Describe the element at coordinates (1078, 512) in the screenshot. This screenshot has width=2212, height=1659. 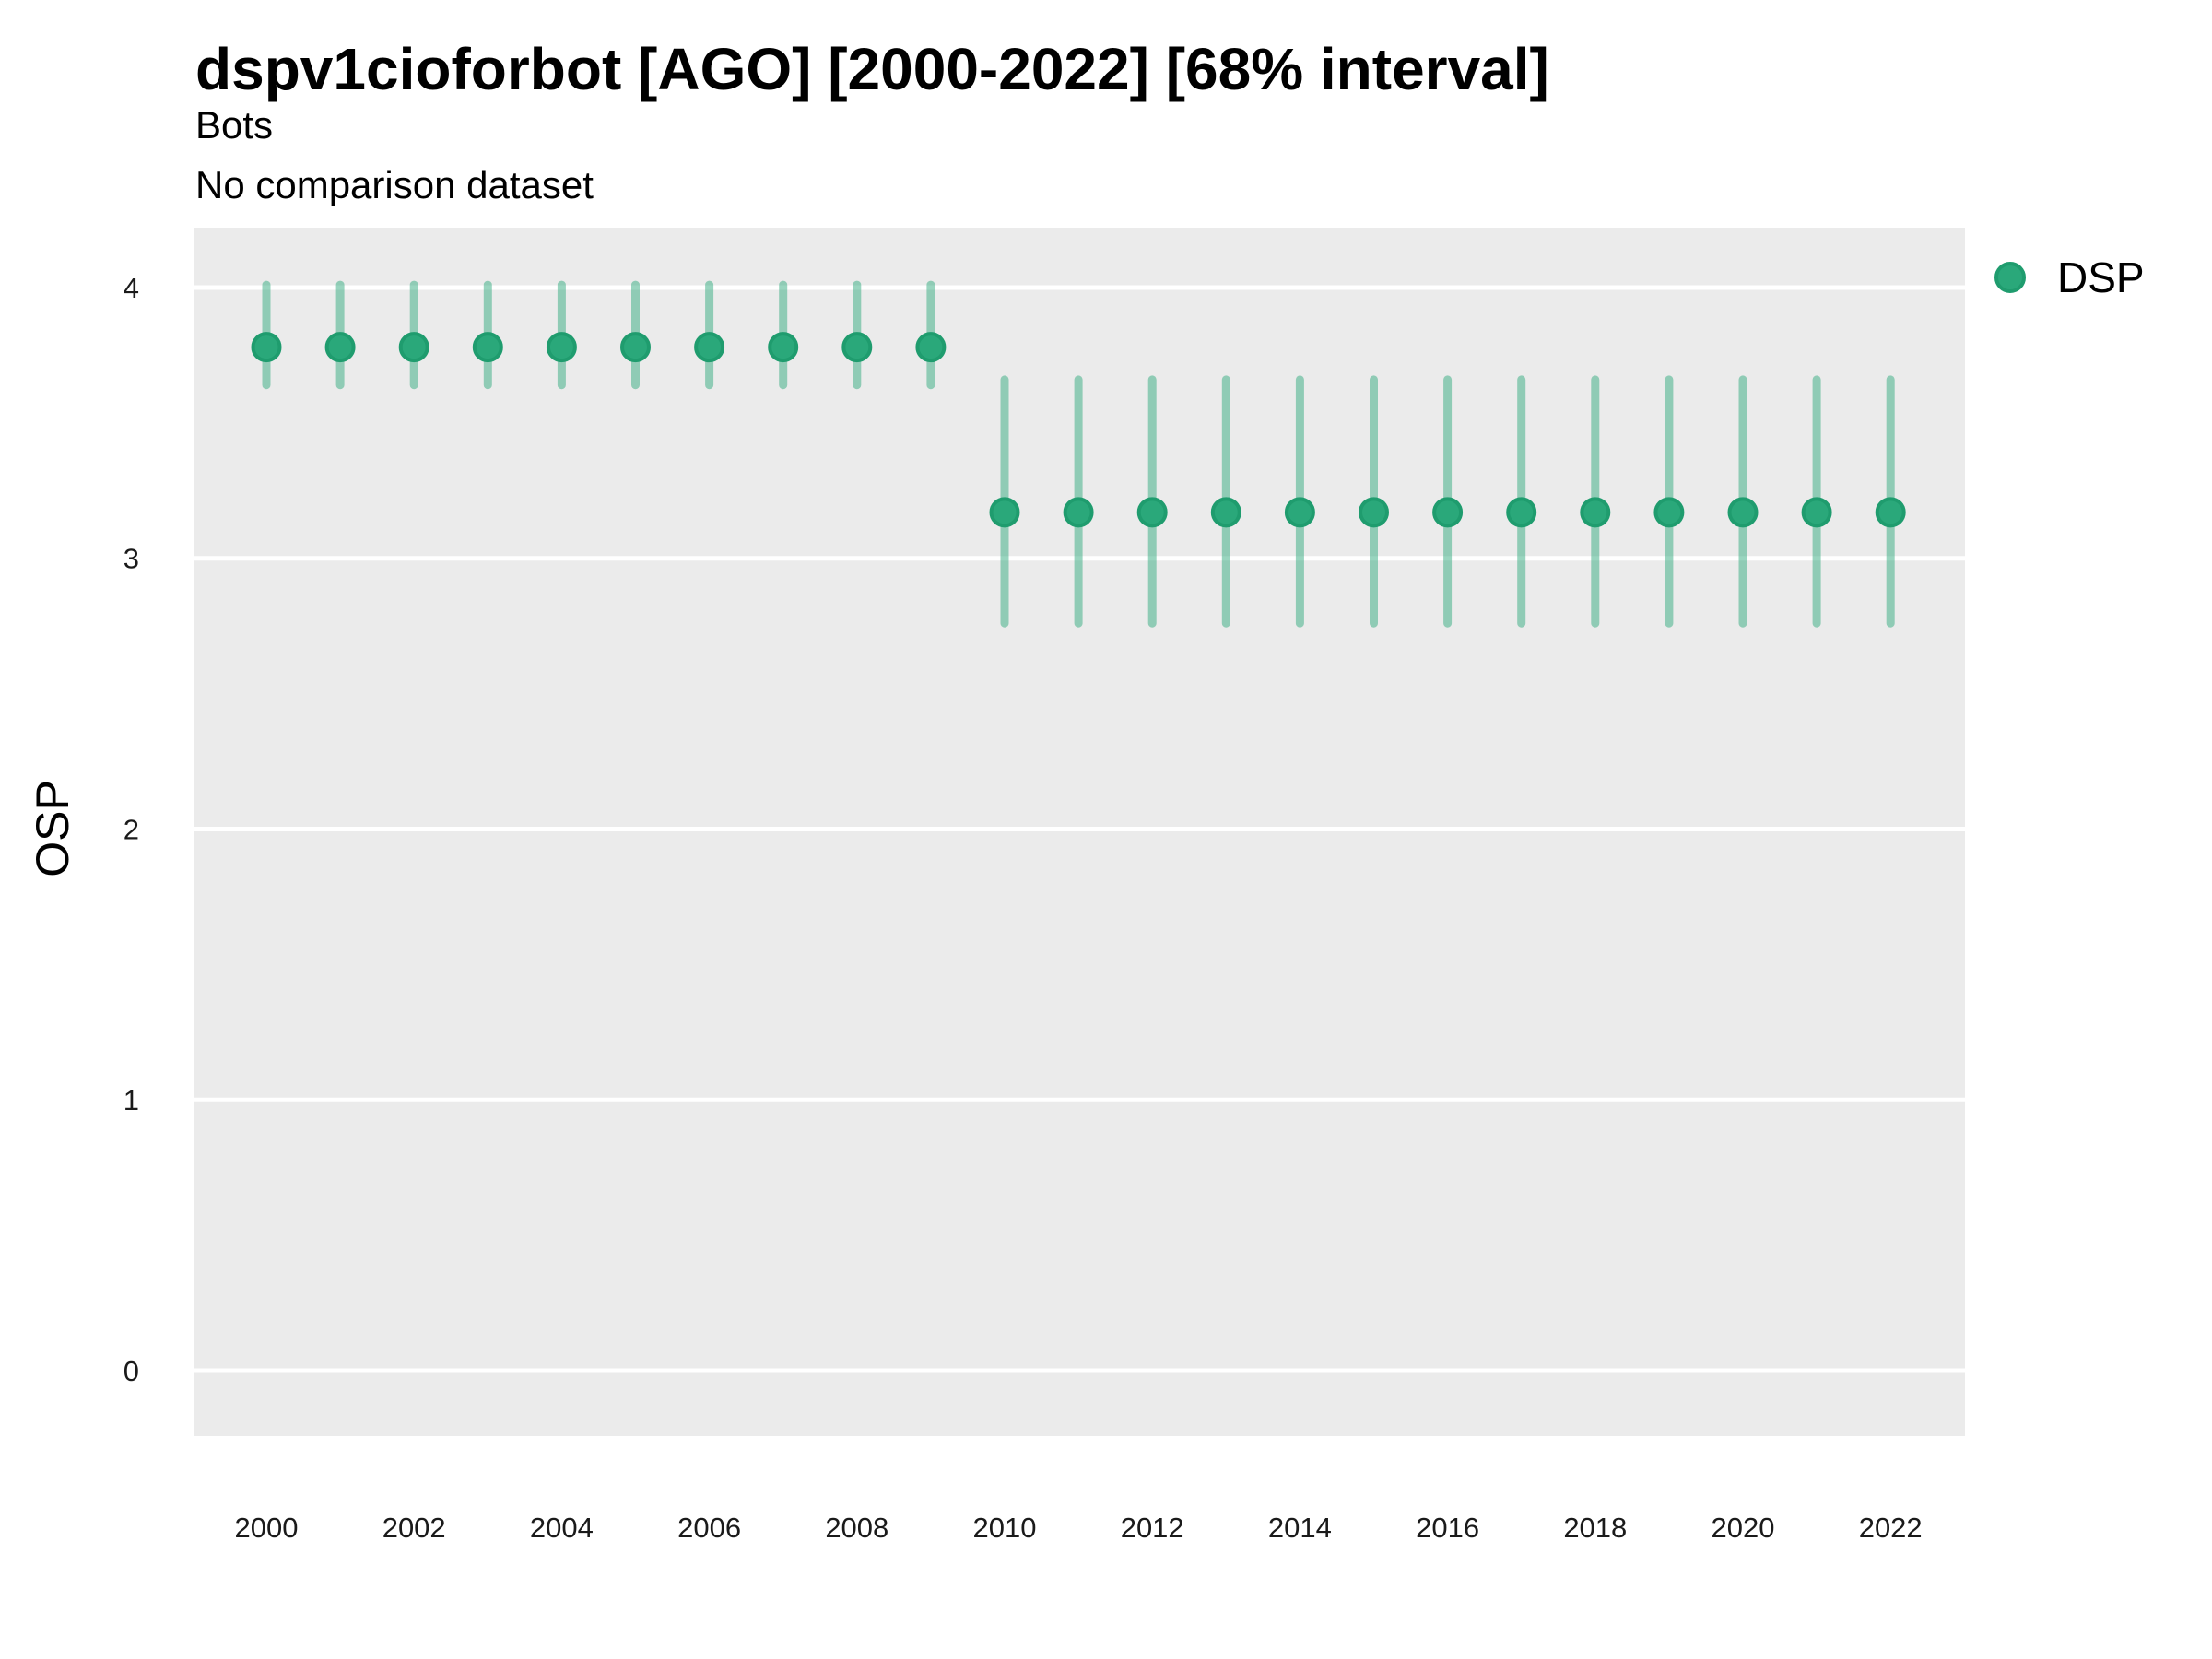
I see `data-point-2011` at that location.